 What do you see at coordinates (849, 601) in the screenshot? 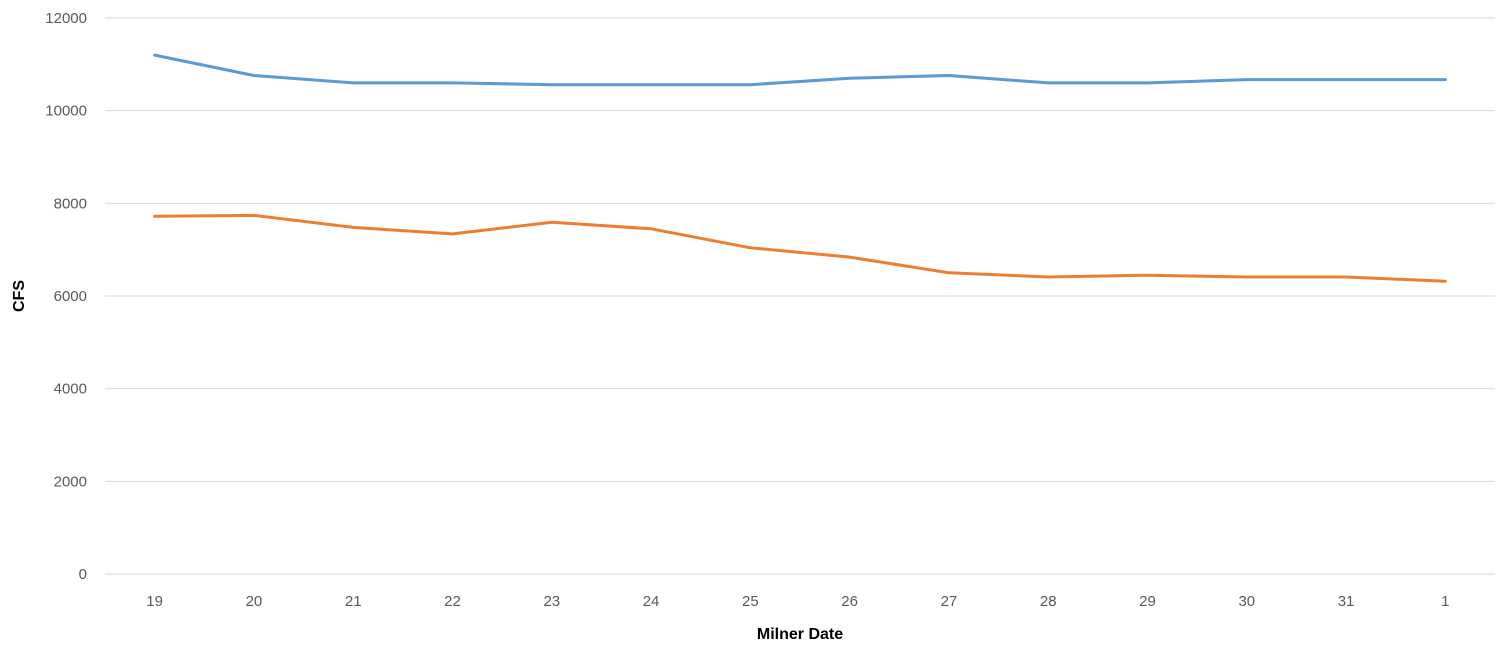
I see `x-tick-label: 26` at bounding box center [849, 601].